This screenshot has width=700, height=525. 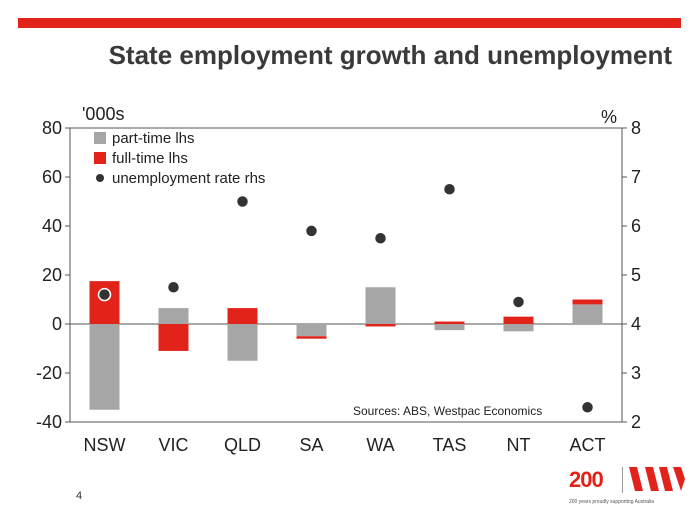 I want to click on left-axis-tick-label: 40, so click(x=52, y=226).